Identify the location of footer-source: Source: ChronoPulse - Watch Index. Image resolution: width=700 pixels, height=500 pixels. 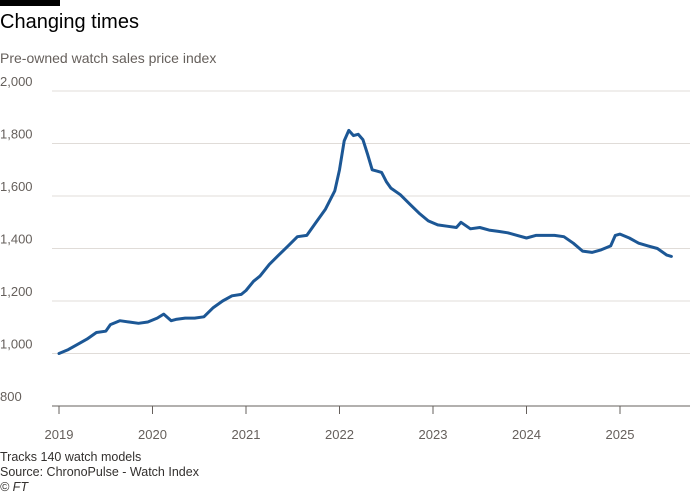
(99, 472).